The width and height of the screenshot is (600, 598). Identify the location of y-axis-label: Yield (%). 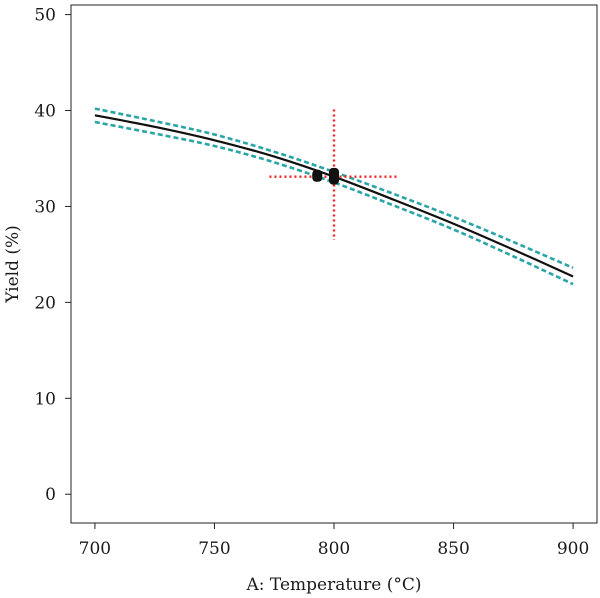
(13, 264).